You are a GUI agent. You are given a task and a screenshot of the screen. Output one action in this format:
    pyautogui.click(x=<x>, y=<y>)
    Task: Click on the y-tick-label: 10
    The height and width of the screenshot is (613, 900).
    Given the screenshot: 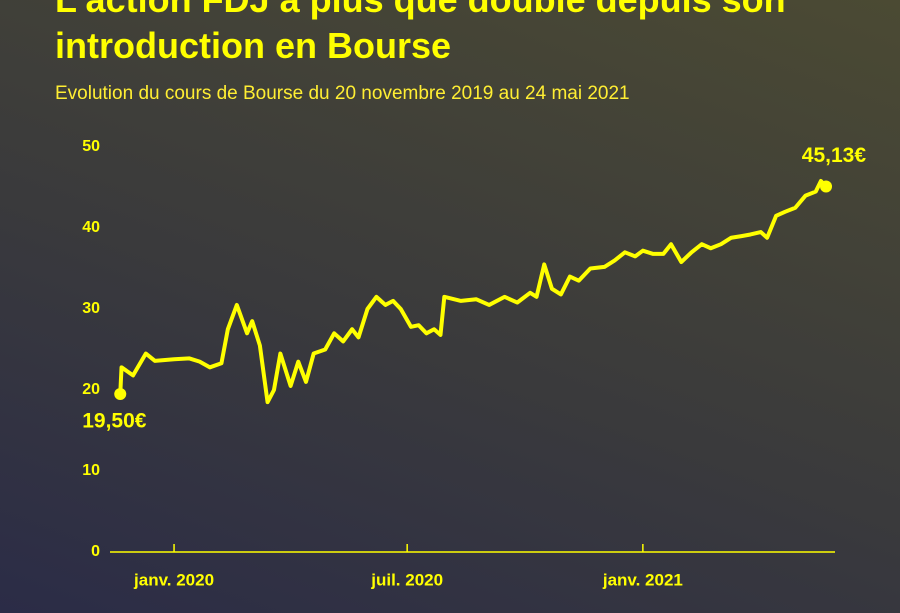 What is the action you would take?
    pyautogui.click(x=91, y=470)
    